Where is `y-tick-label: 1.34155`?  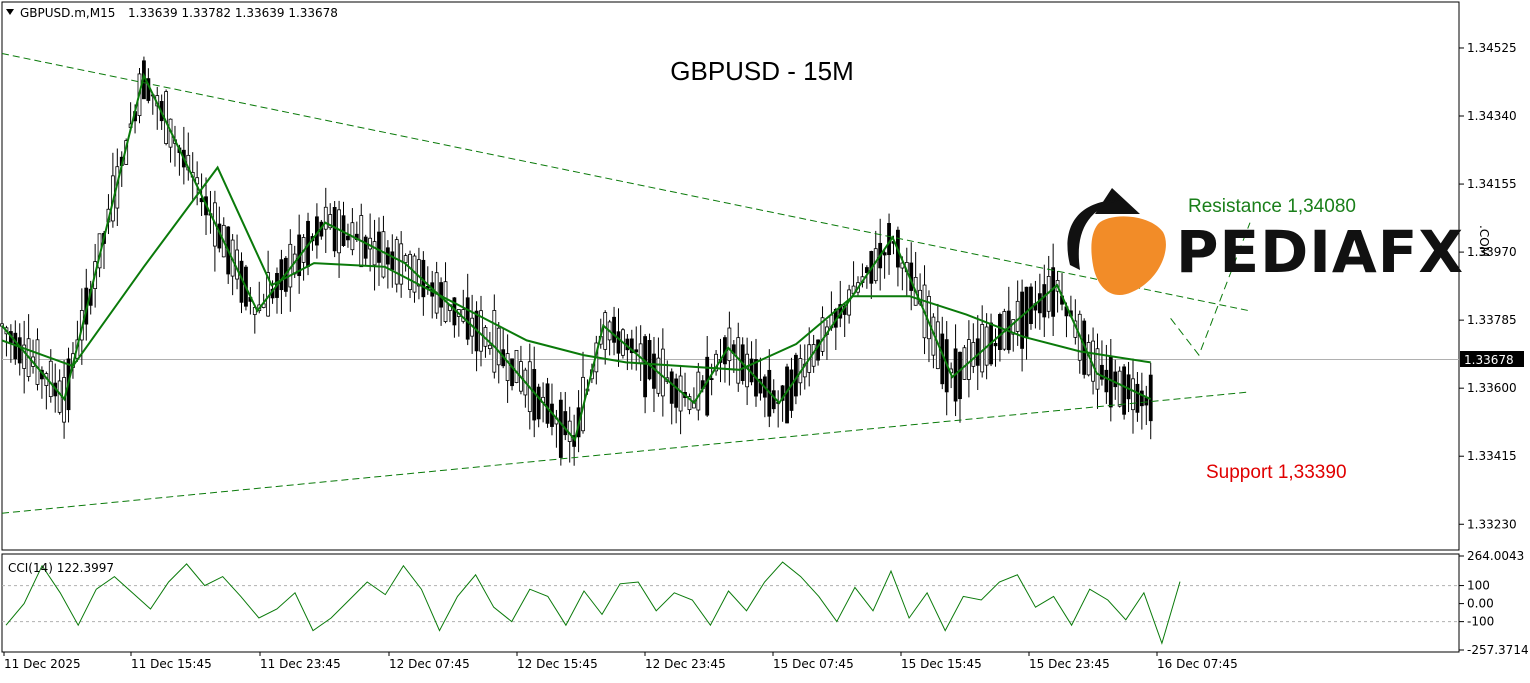
y-tick-label: 1.34155 is located at coordinates (1492, 184).